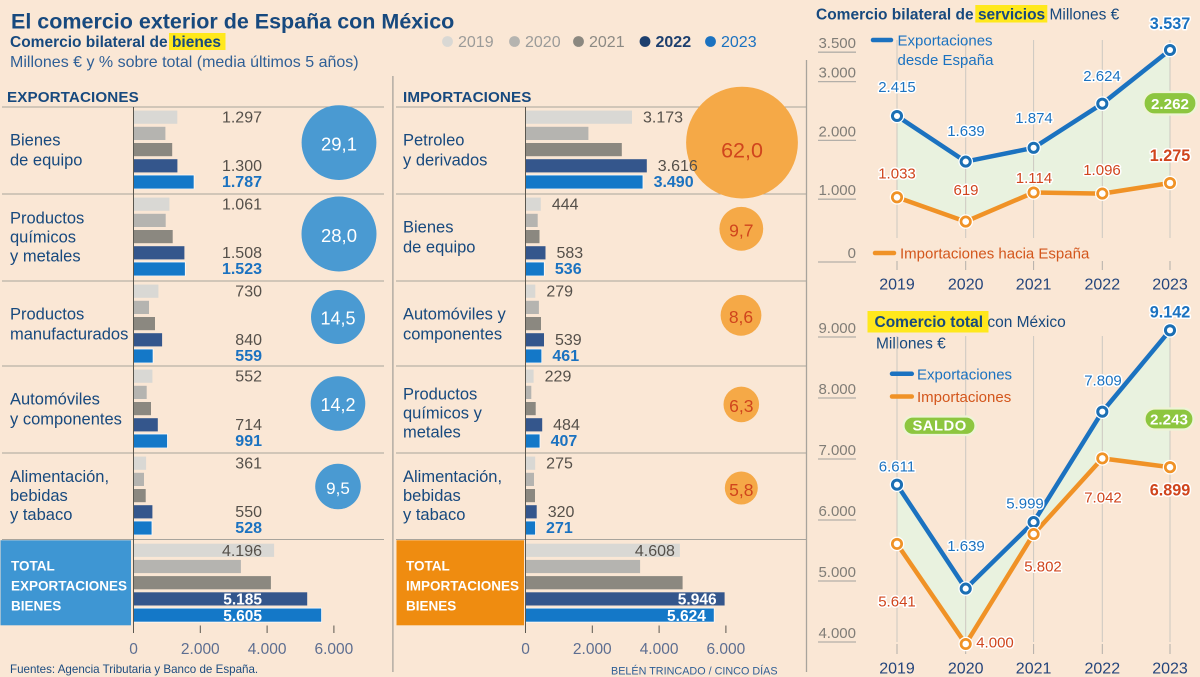 The height and width of the screenshot is (677, 1200). What do you see at coordinates (607, 42) in the screenshot?
I see `svg-text: 2021` at bounding box center [607, 42].